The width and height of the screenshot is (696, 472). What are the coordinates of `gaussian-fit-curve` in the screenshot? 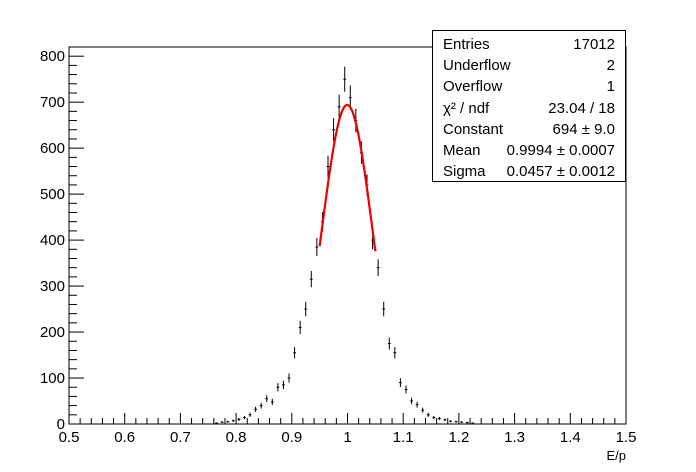 It's located at (347, 177).